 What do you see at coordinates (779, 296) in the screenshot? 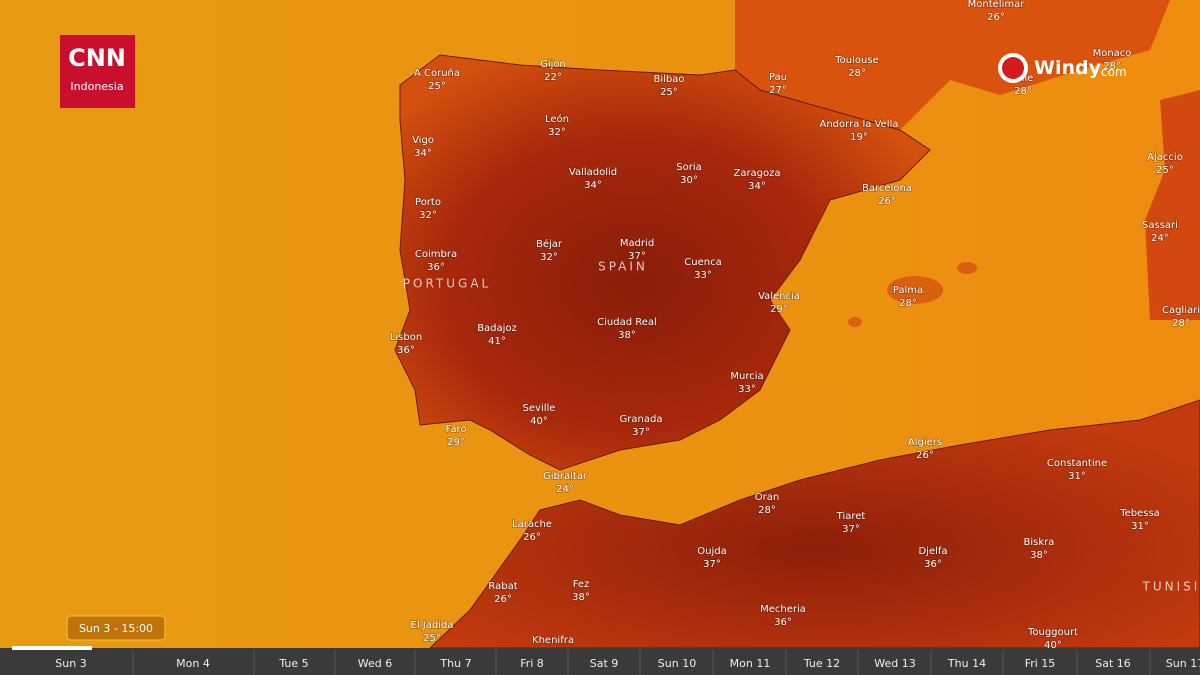
I see `place-name: Valencia` at bounding box center [779, 296].